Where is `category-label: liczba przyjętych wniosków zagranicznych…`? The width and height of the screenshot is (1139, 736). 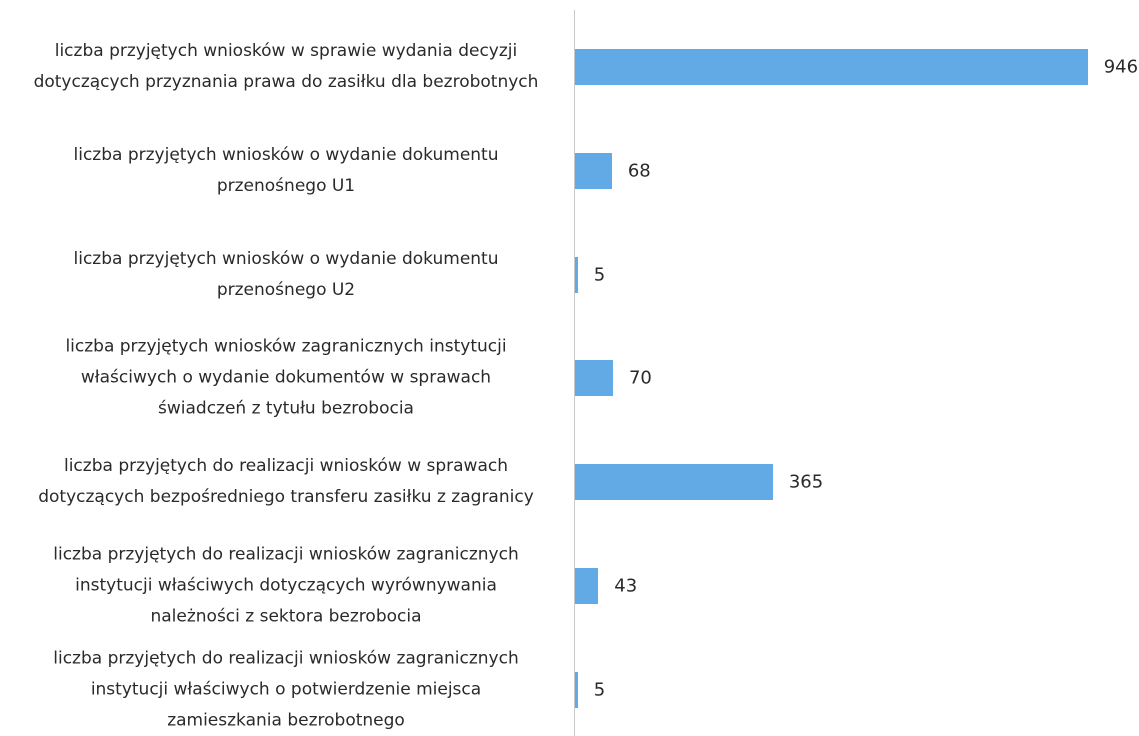
category-label: liczba przyjętych wniosków zagranicznych… is located at coordinates (286, 377).